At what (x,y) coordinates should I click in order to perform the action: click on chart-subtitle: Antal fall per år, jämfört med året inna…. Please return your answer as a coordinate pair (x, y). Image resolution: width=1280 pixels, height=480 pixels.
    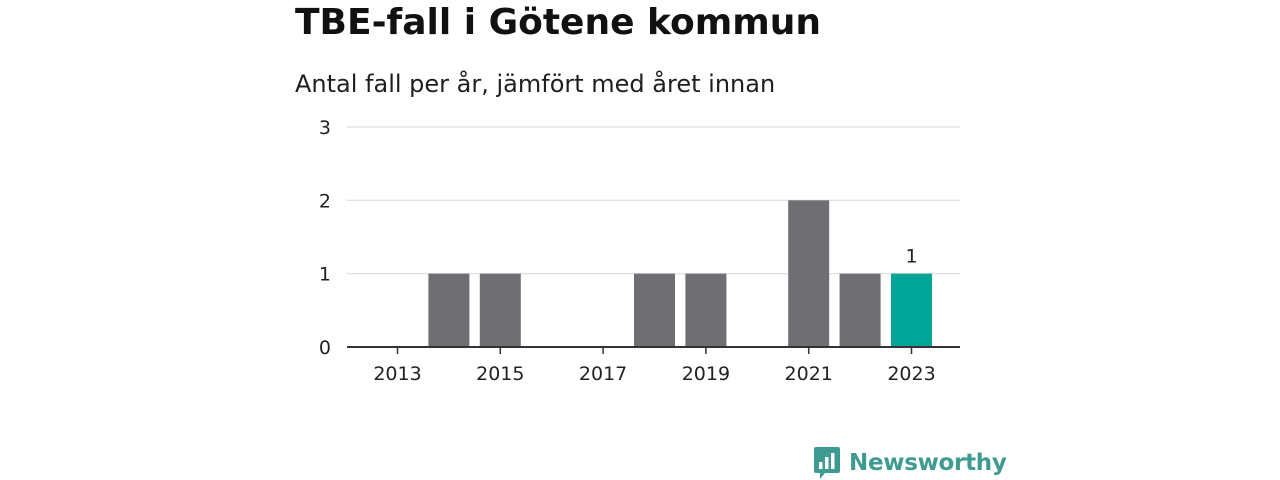
    Looking at the image, I should click on (535, 84).